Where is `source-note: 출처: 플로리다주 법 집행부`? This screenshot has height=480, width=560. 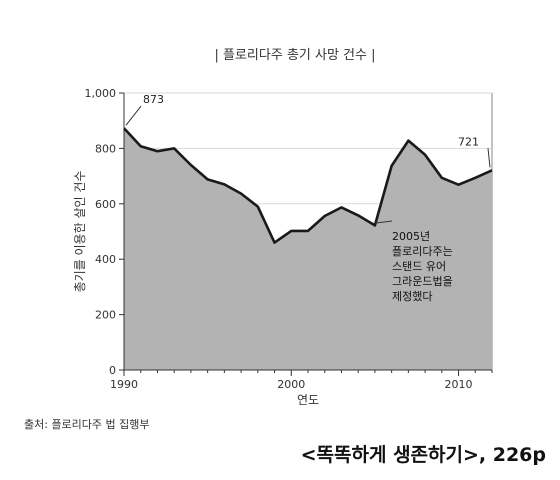
source-note: 출처: 플로리다주 법 집행부 is located at coordinates (87, 424).